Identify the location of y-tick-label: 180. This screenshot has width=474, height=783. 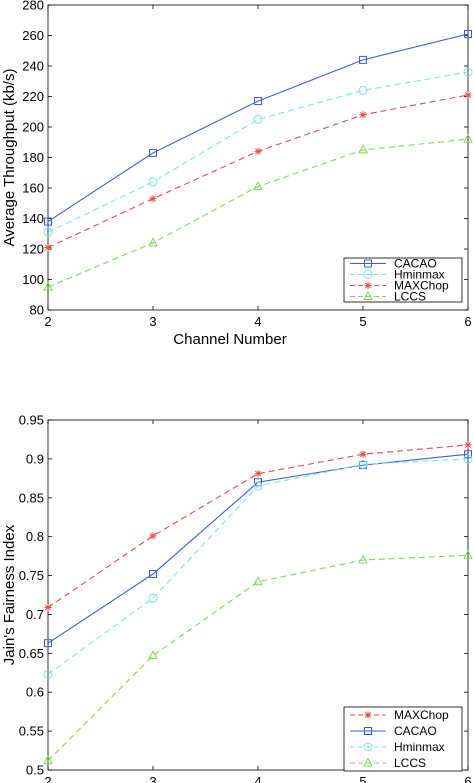
(33, 157).